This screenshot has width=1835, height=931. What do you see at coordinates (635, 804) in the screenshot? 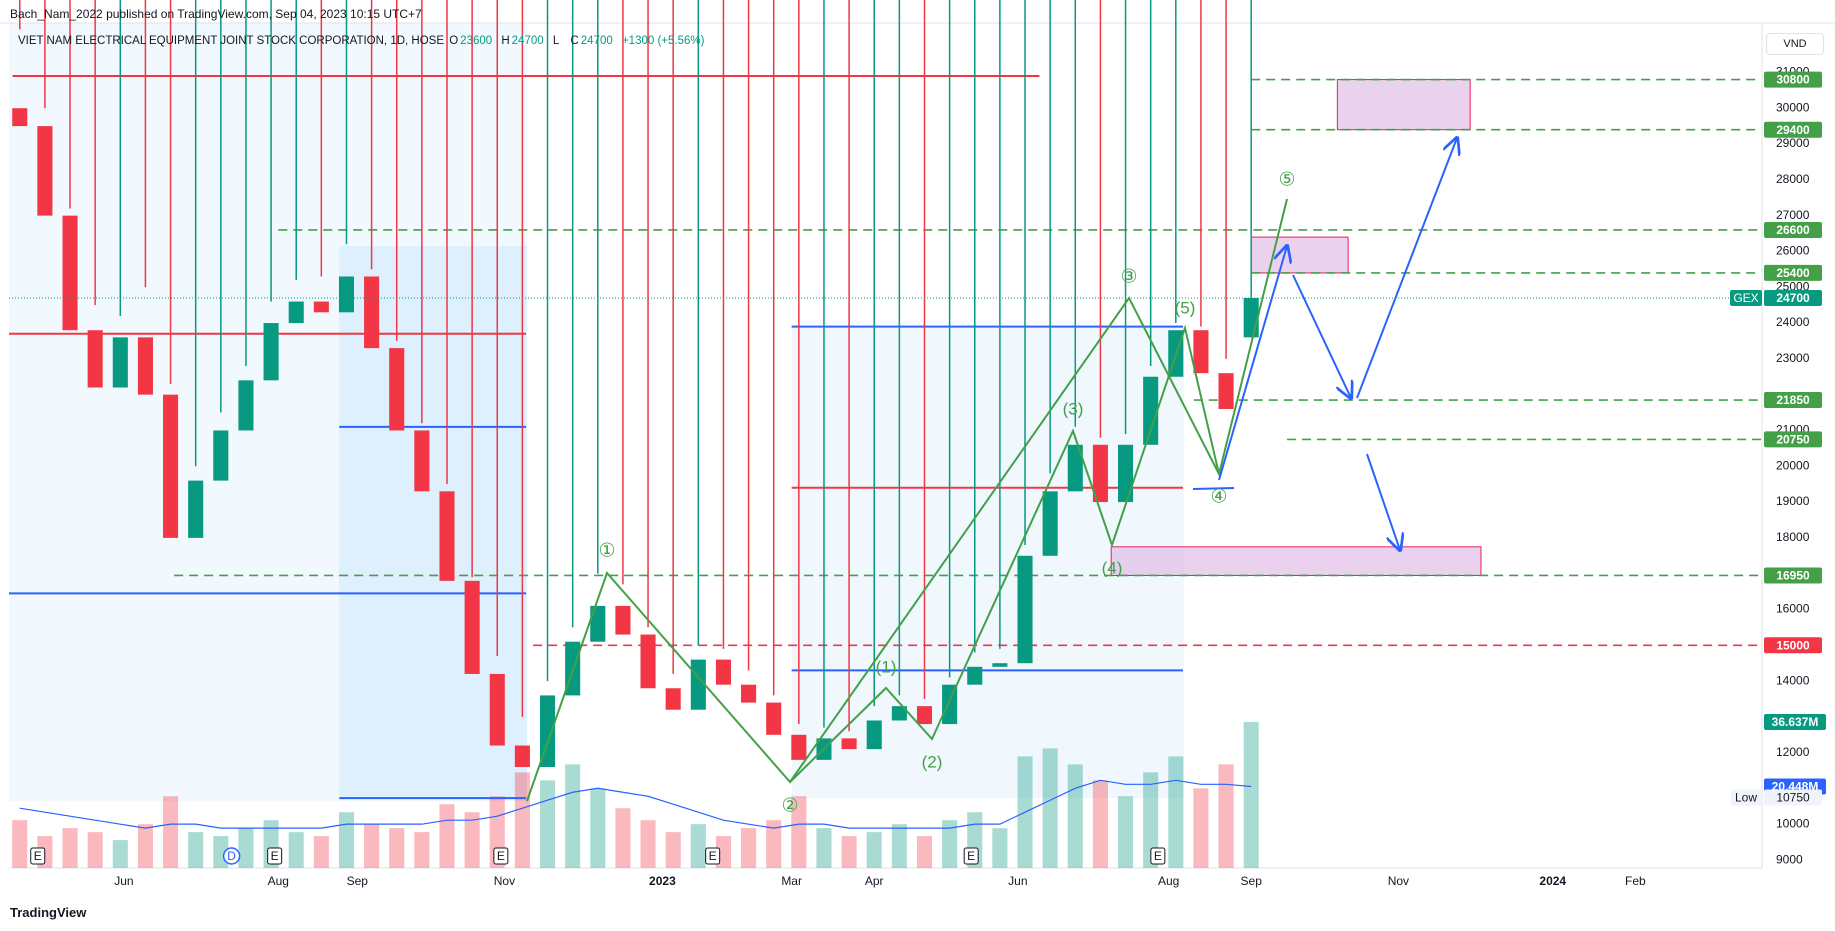
I see `volume-ma-line` at bounding box center [635, 804].